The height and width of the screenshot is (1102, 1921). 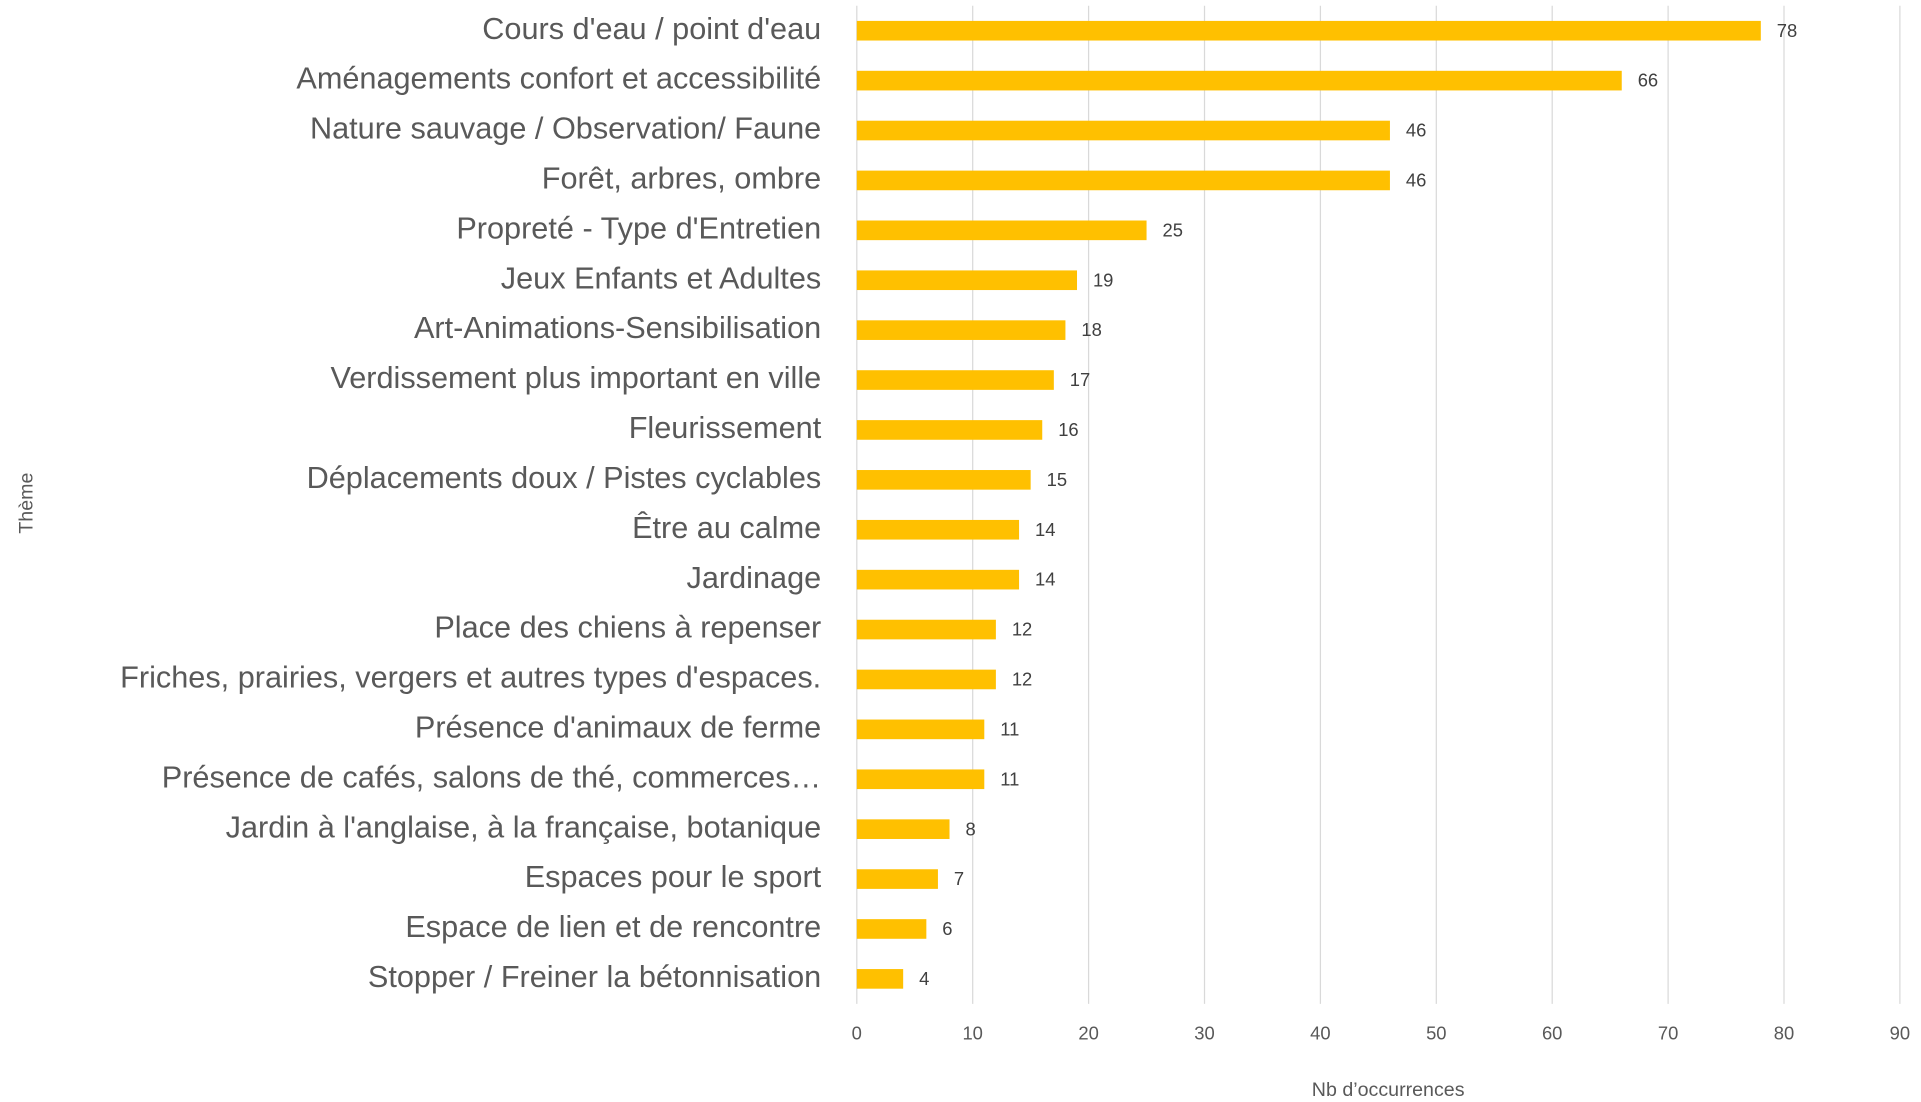 What do you see at coordinates (1204, 1032) in the screenshot?
I see `x-tick-label: 30` at bounding box center [1204, 1032].